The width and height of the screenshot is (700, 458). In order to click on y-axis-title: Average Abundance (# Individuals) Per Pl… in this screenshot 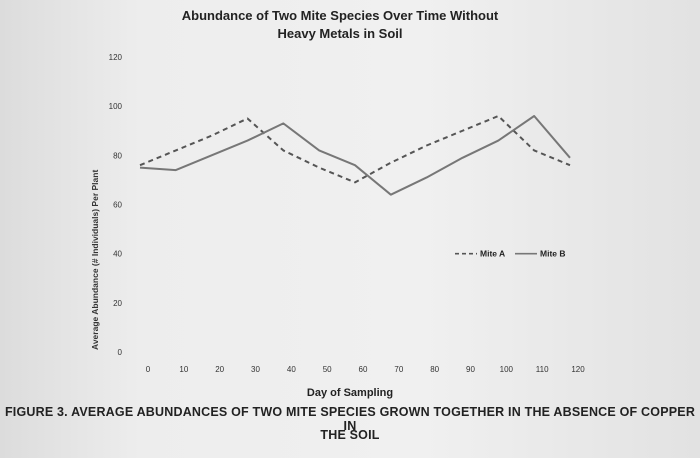, I will do `click(95, 259)`.